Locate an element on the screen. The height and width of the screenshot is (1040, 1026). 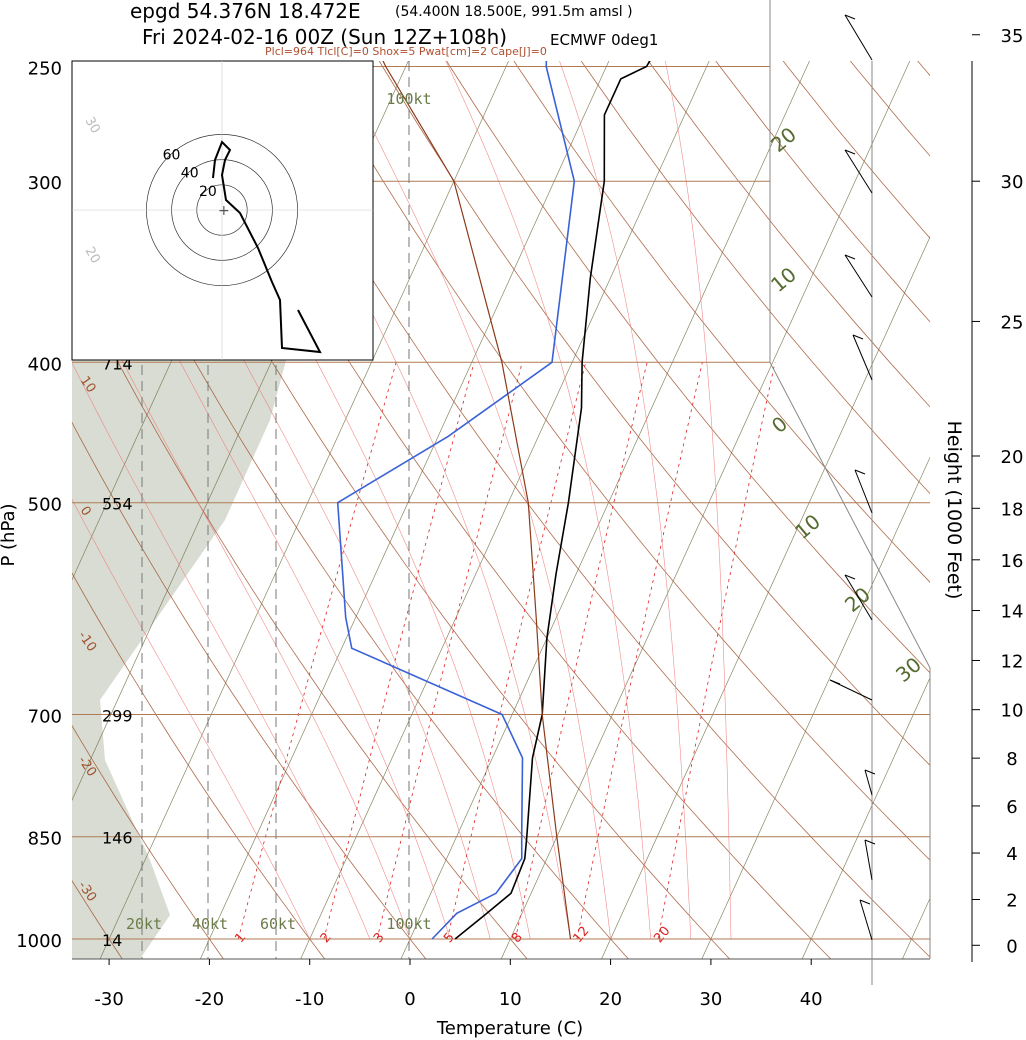
hodograph-ring-label-faded: 30 is located at coordinates (92, 126).